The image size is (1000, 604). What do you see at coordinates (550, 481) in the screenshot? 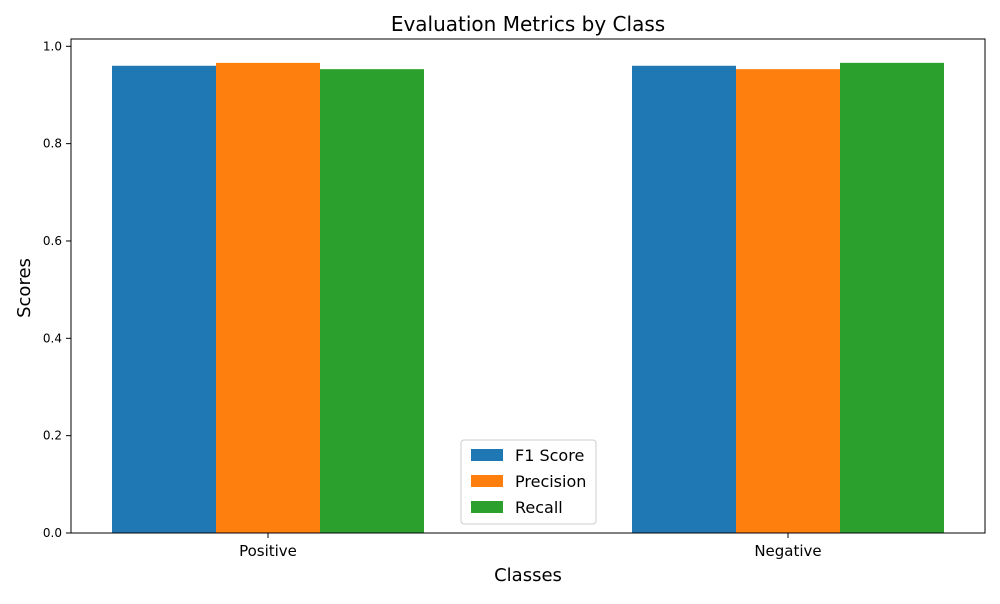
I see `legend-label: Precision` at bounding box center [550, 481].